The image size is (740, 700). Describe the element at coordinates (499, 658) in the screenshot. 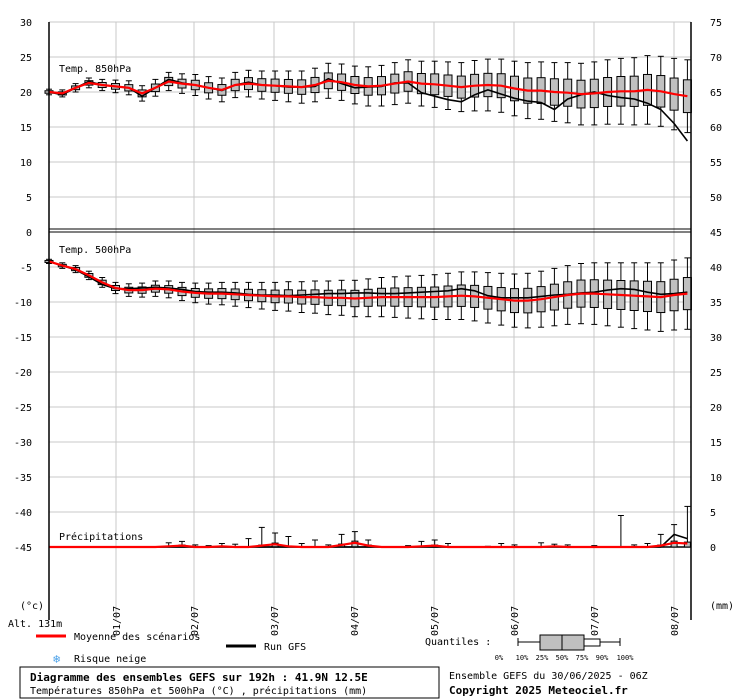

I see `quantile-tick: 0%` at that location.